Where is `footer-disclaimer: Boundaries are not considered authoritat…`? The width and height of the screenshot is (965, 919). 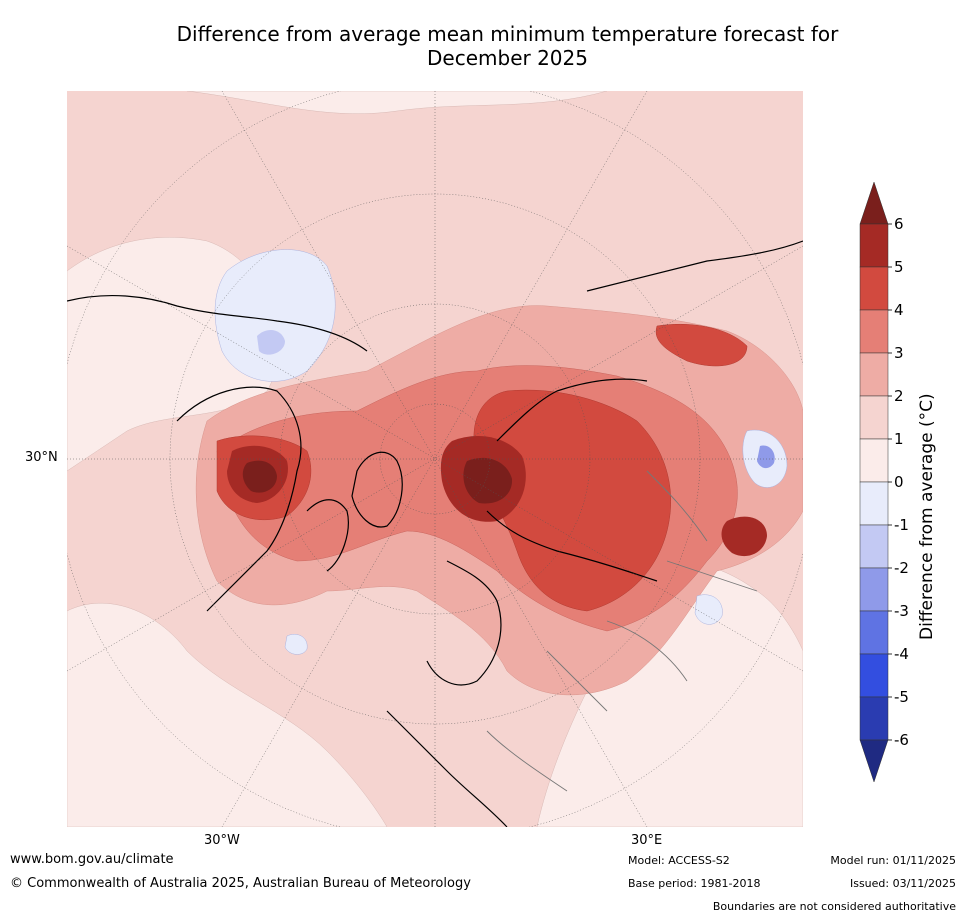
footer-disclaimer: Boundaries are not considered authoritat… is located at coordinates (834, 906).